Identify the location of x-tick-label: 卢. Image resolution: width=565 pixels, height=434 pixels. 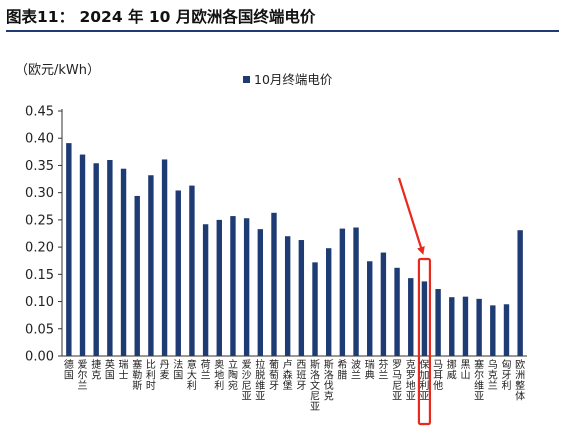
(288, 364).